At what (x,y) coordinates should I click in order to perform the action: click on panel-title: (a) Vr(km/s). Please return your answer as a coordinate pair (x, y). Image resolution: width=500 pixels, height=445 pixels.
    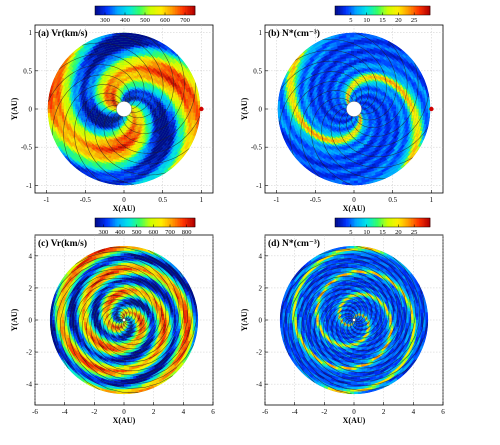
    Looking at the image, I should click on (63, 33).